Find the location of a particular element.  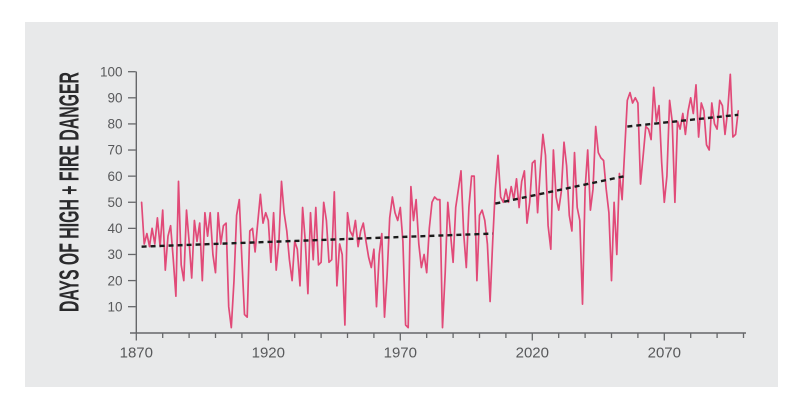

x-tick-label: 2070 is located at coordinates (664, 353).